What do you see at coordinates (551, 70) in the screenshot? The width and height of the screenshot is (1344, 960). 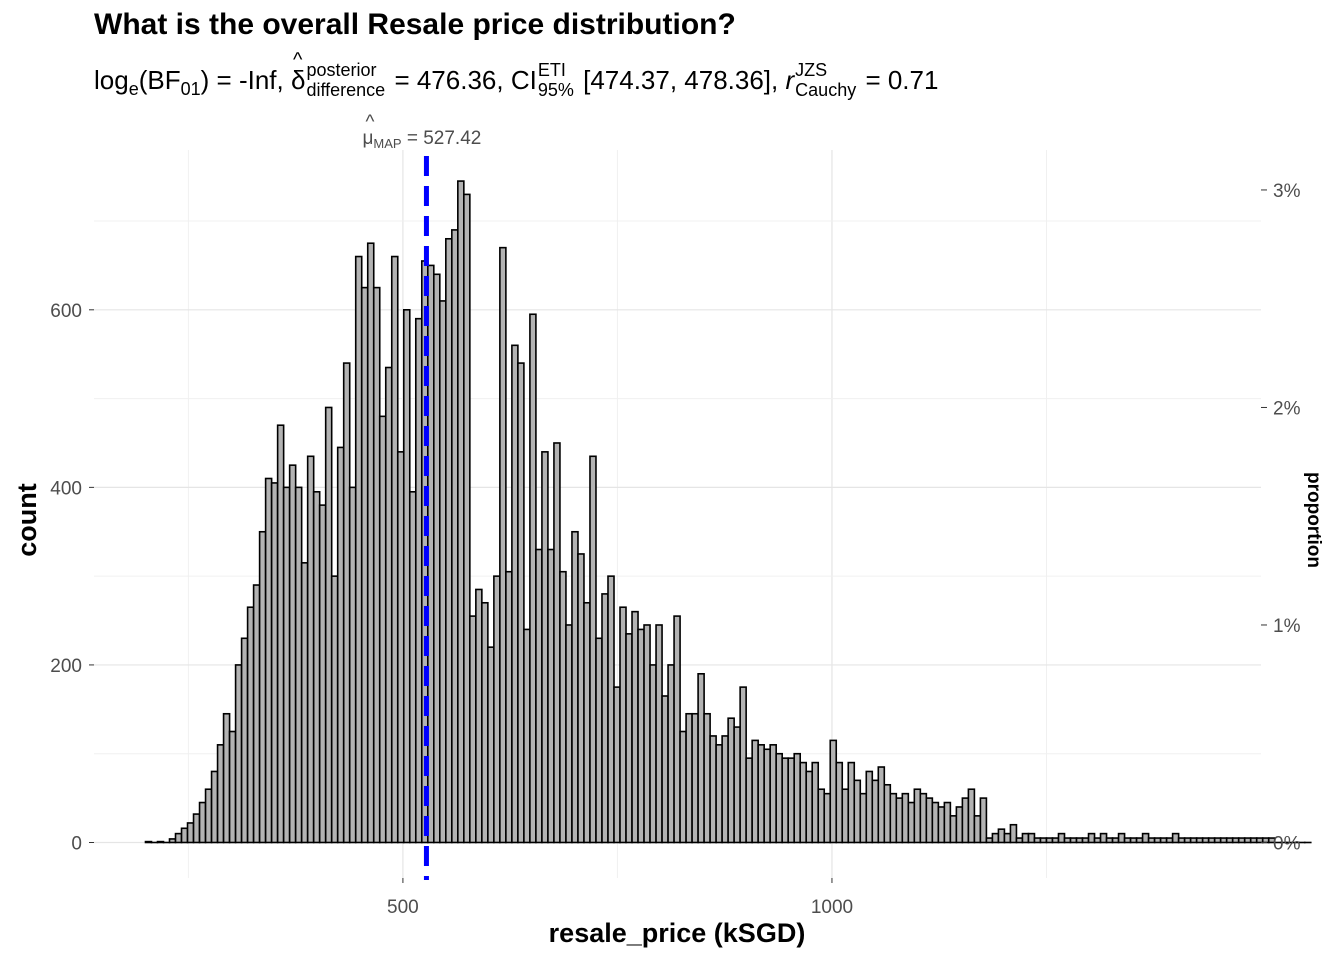 I see `subtitle-ci-sup: ETI` at bounding box center [551, 70].